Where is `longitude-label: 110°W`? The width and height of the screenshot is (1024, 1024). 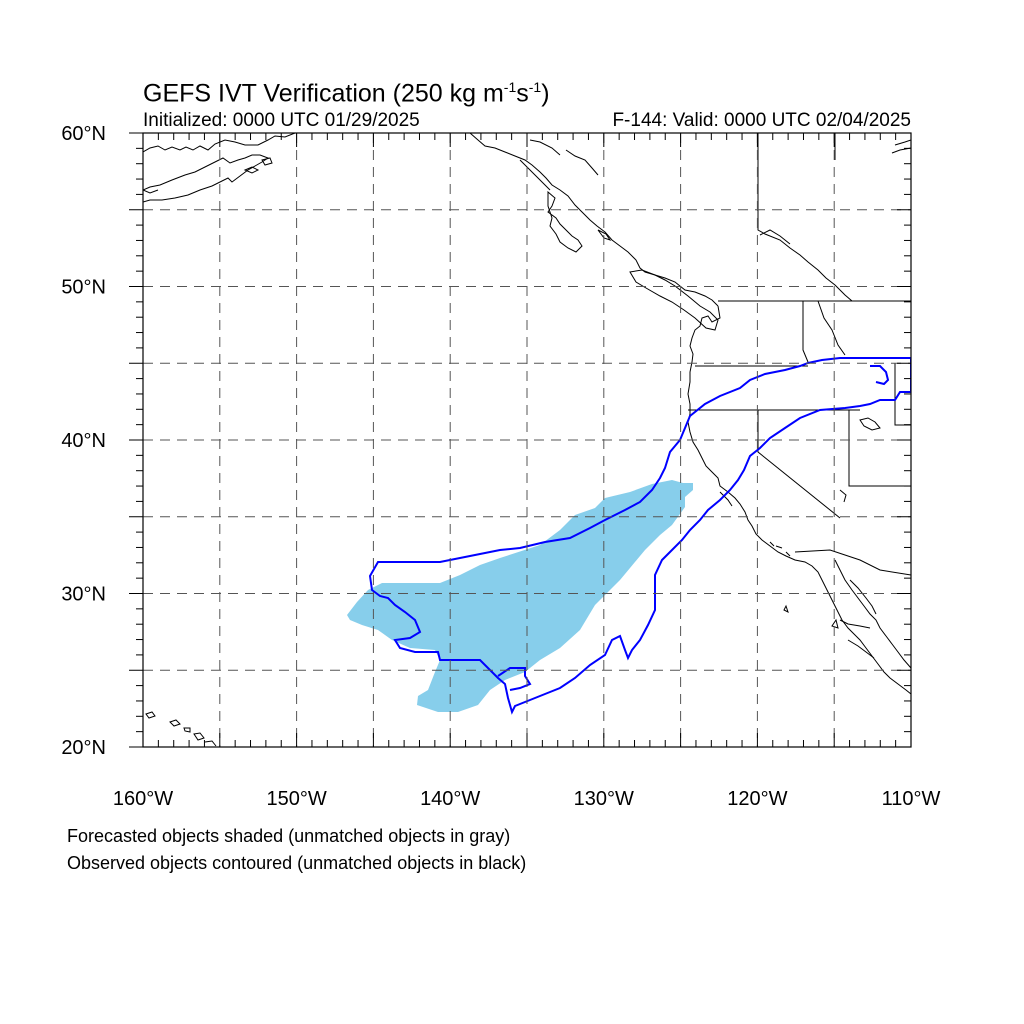 longitude-label: 110°W is located at coordinates (911, 799).